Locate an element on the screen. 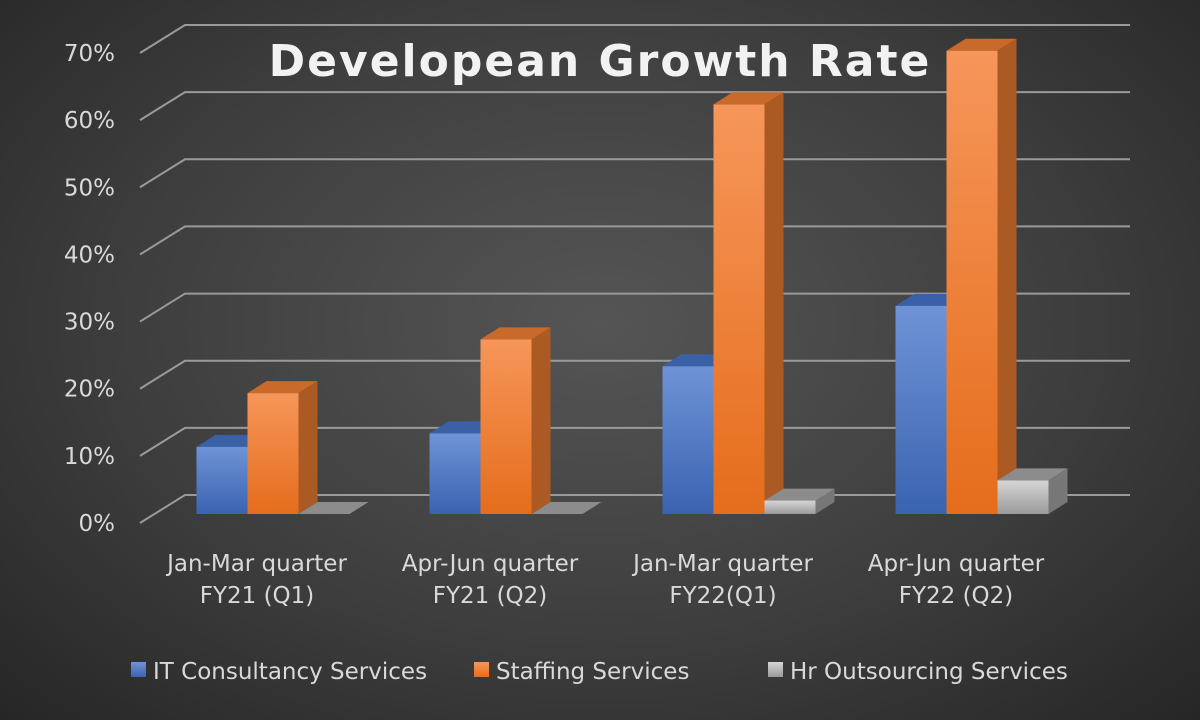 Image resolution: width=1200 pixels, height=720 pixels. y-tick-label: 40% is located at coordinates (89, 255).